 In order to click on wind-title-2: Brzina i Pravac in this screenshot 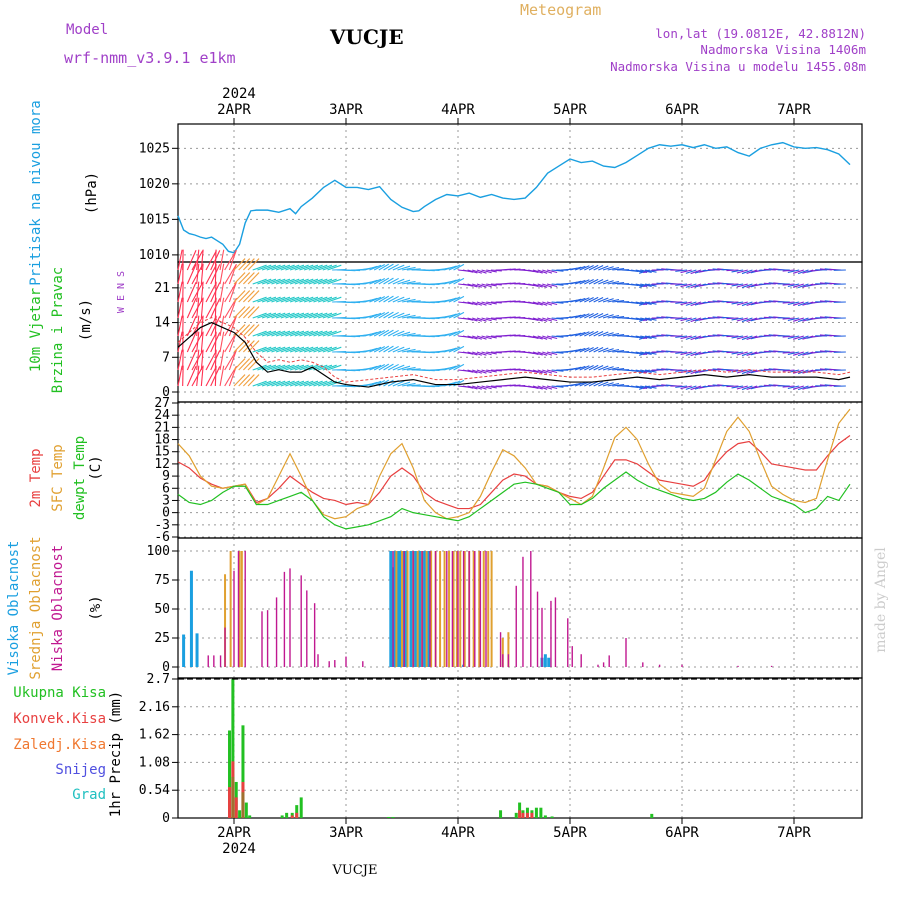, I will do `click(58, 330)`.